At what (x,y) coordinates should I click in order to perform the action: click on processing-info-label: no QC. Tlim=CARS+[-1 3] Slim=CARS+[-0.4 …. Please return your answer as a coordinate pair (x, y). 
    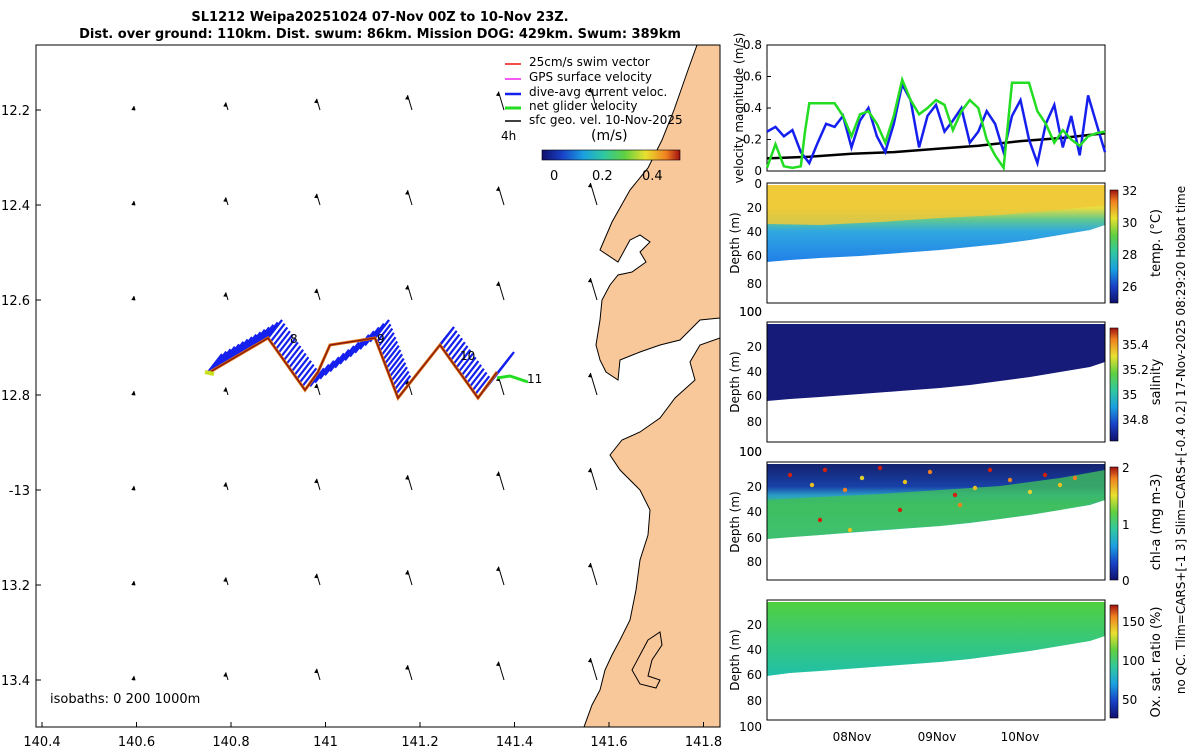
    Looking at the image, I should click on (1181, 440).